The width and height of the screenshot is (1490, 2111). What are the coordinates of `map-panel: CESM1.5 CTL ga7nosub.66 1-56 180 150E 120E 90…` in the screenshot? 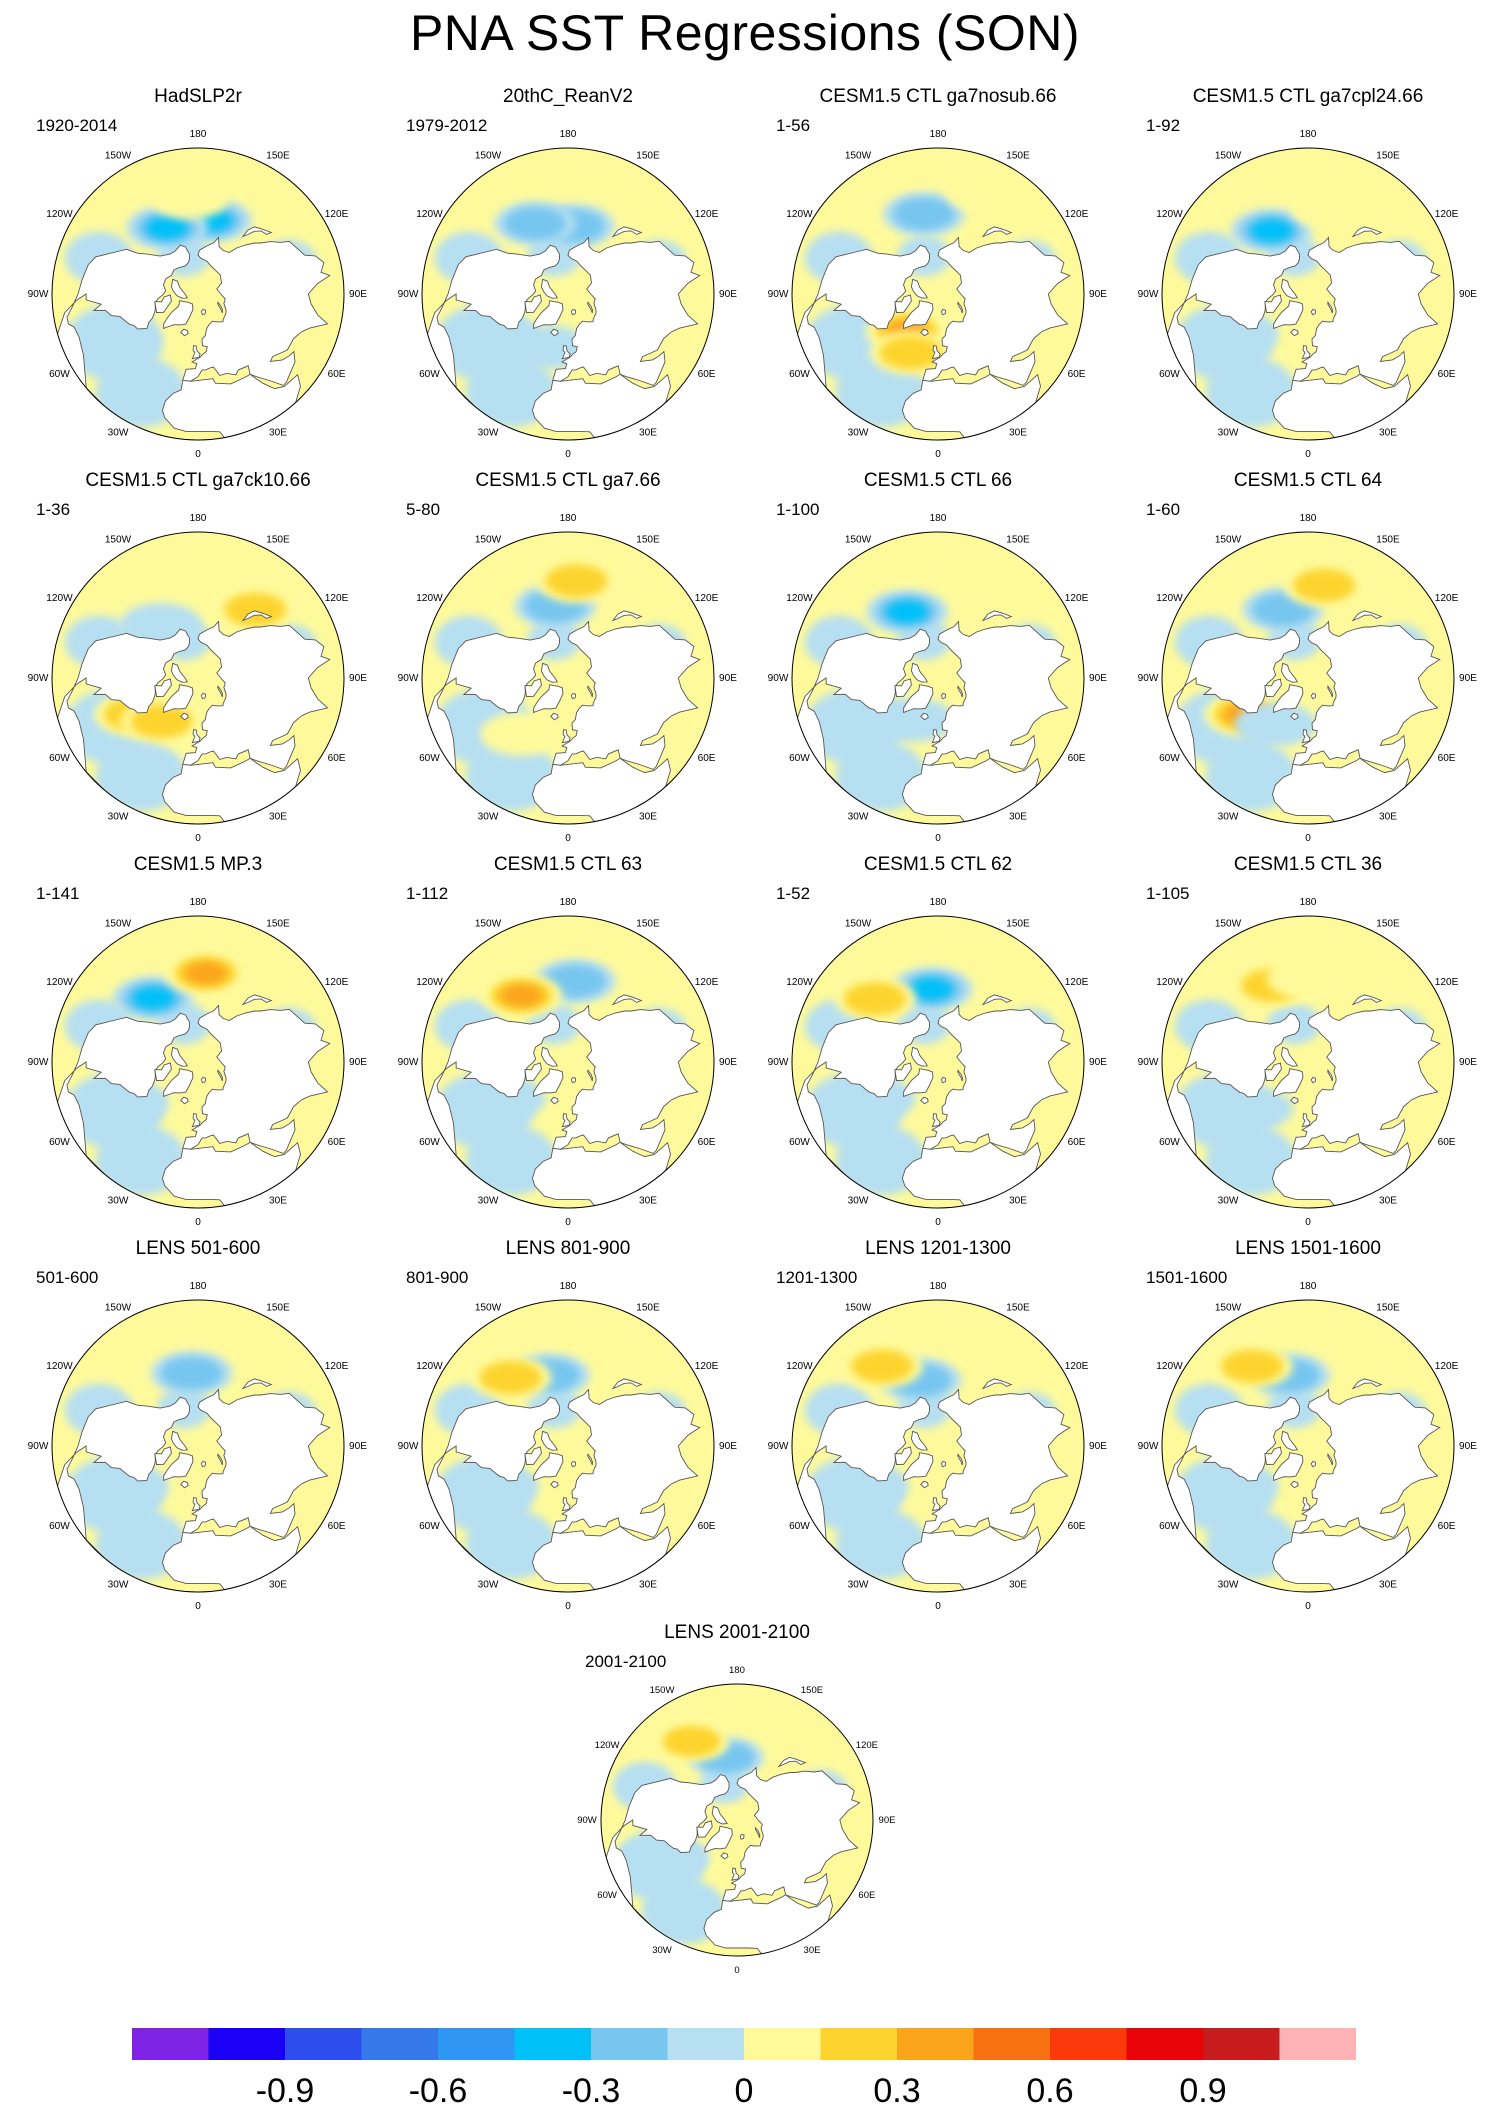 It's located at (938, 282).